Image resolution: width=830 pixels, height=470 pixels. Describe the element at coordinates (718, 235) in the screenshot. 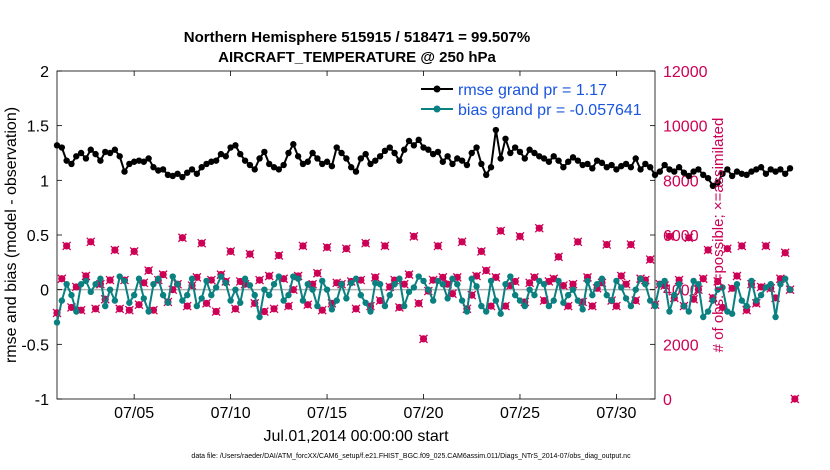

I see `y-axis-right-label: # of obs: o=possible; ×=assimilated` at that location.